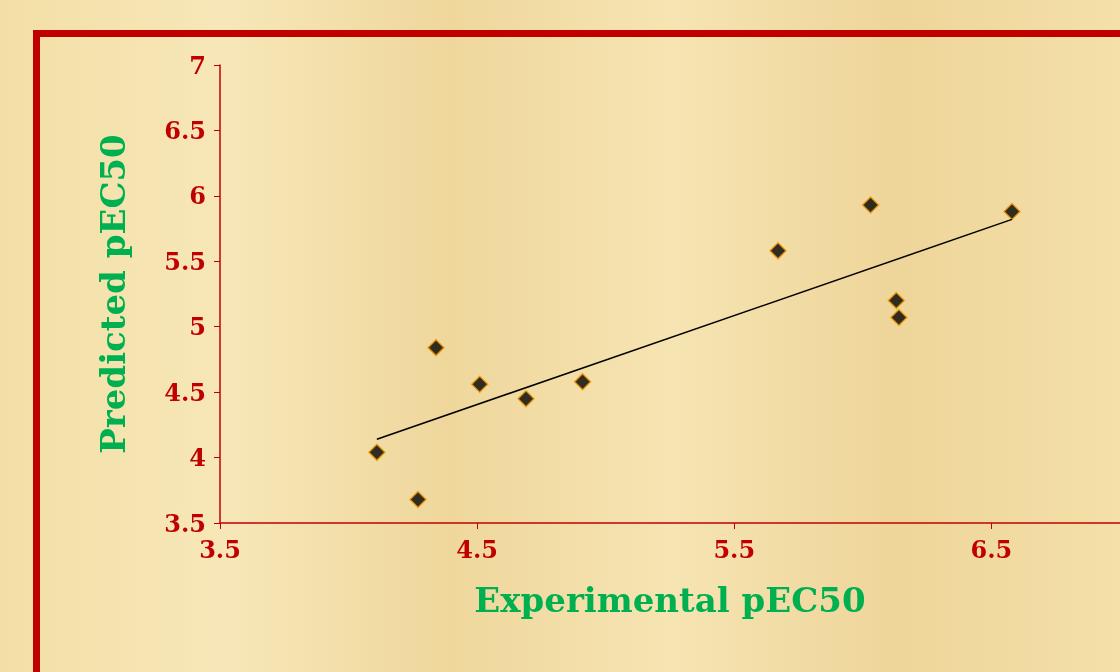 The height and width of the screenshot is (672, 1120). What do you see at coordinates (991, 549) in the screenshot?
I see `x-tick-label: 6.5` at bounding box center [991, 549].